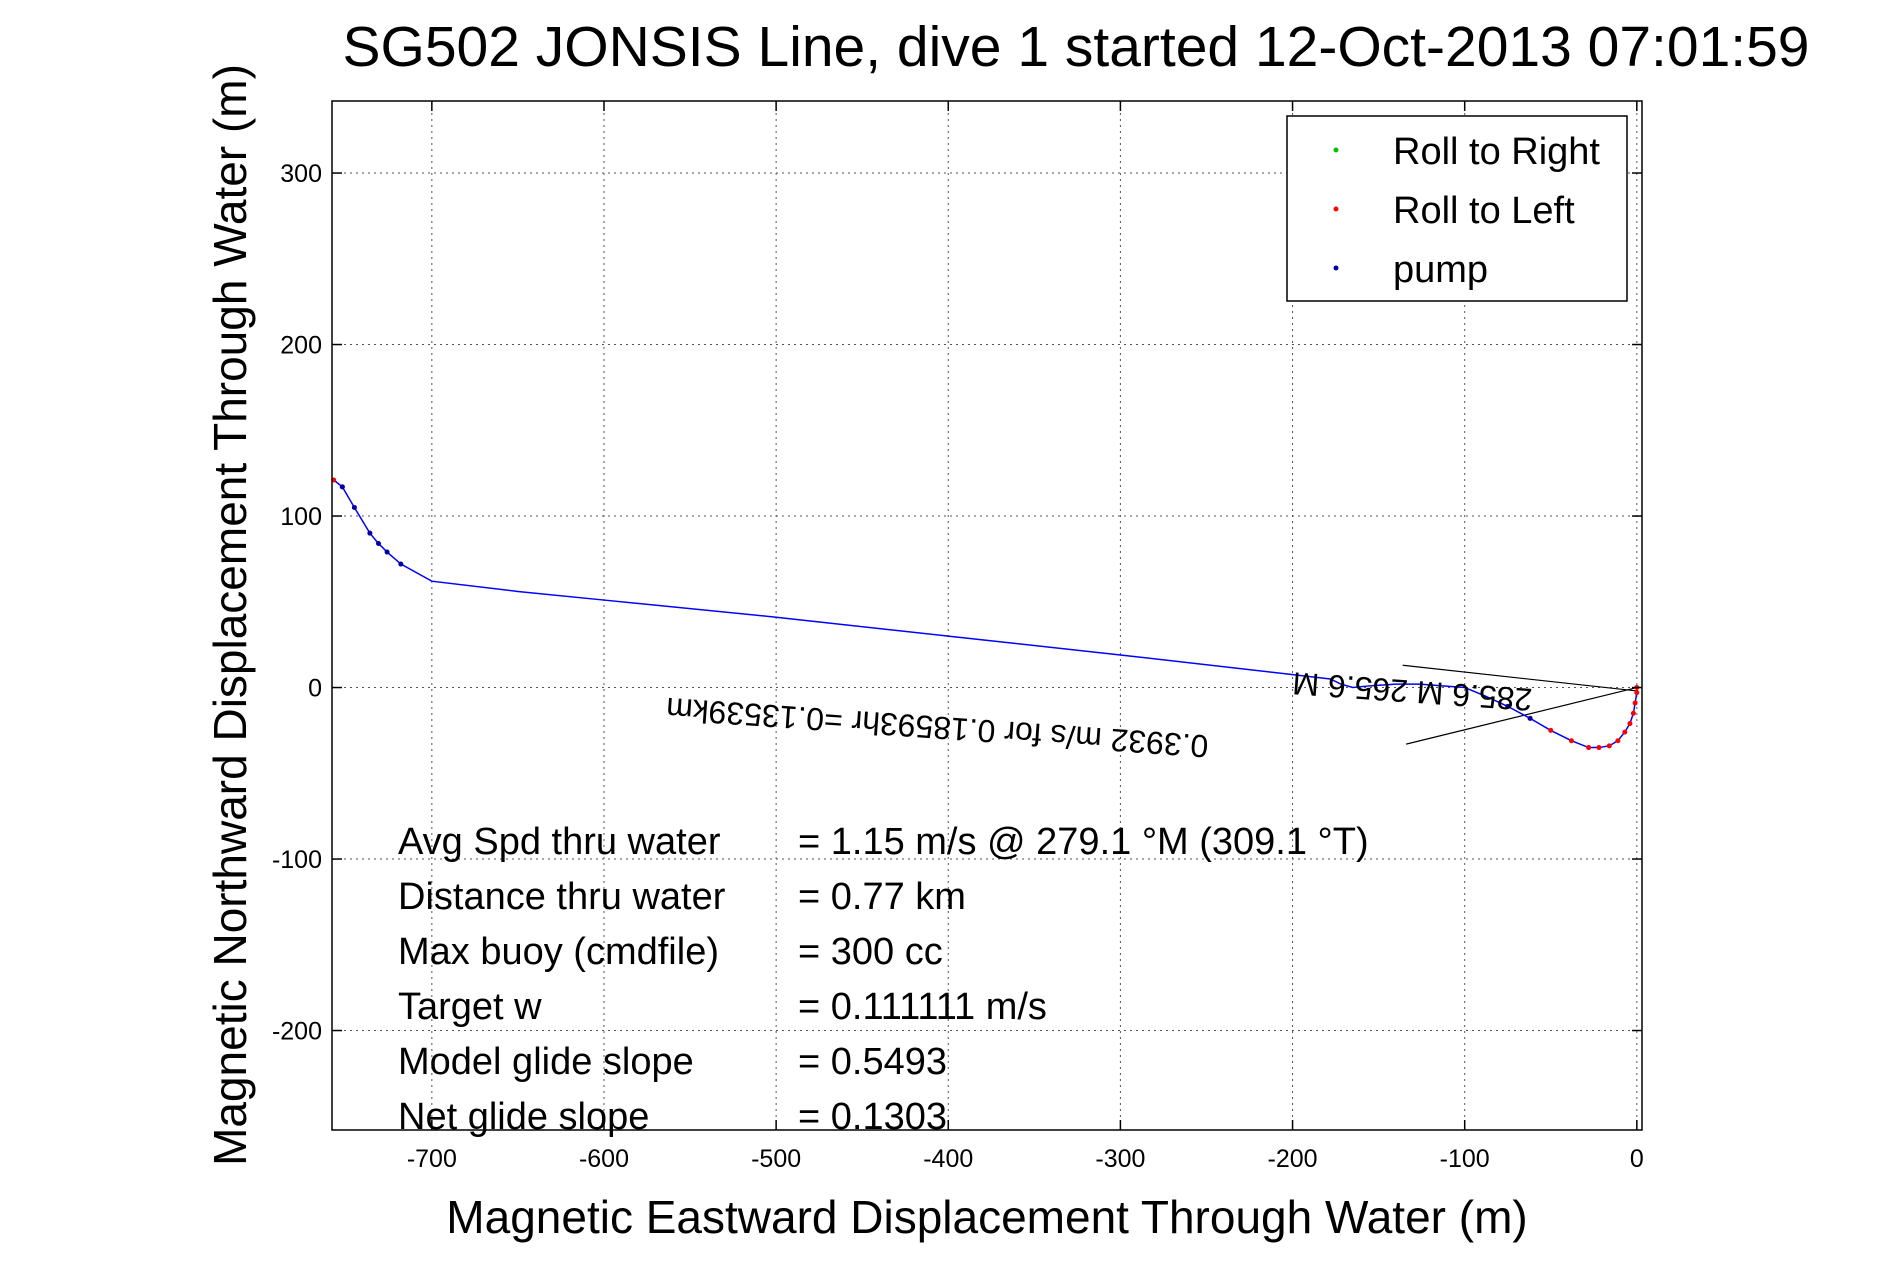 Image resolution: width=1891 pixels, height=1267 pixels. Describe the element at coordinates (301, 346) in the screenshot. I see `y-tick-label: 200` at that location.